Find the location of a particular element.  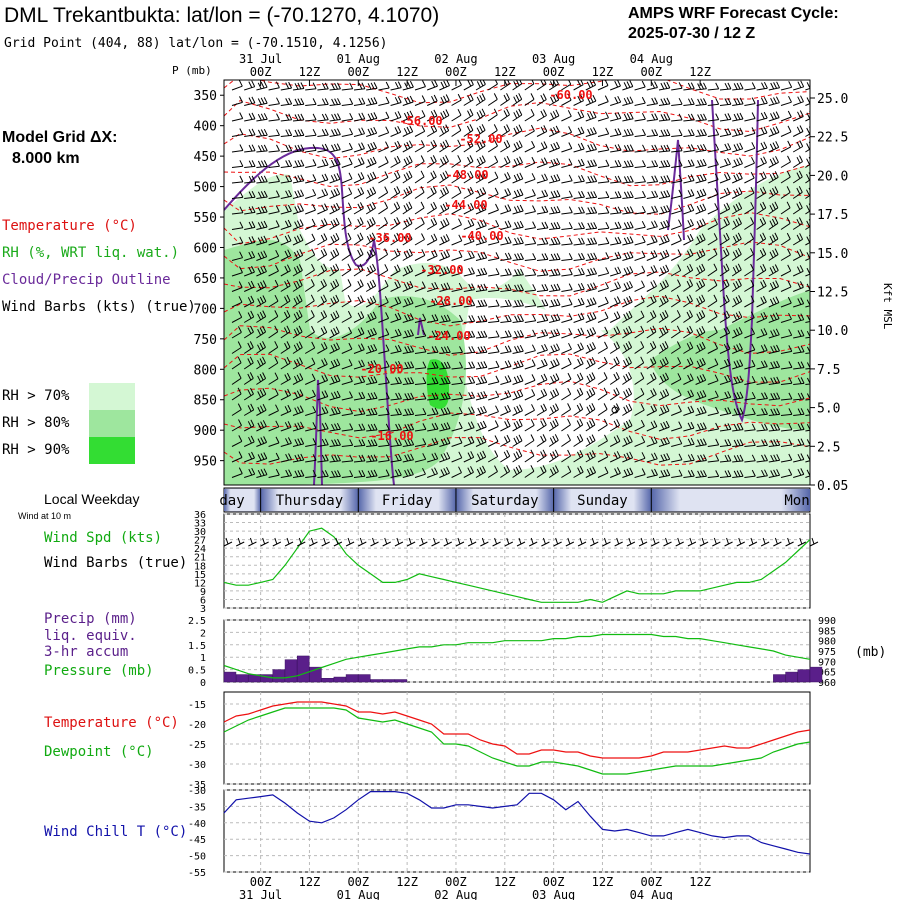

weekday-label: Mon is located at coordinates (796, 501).